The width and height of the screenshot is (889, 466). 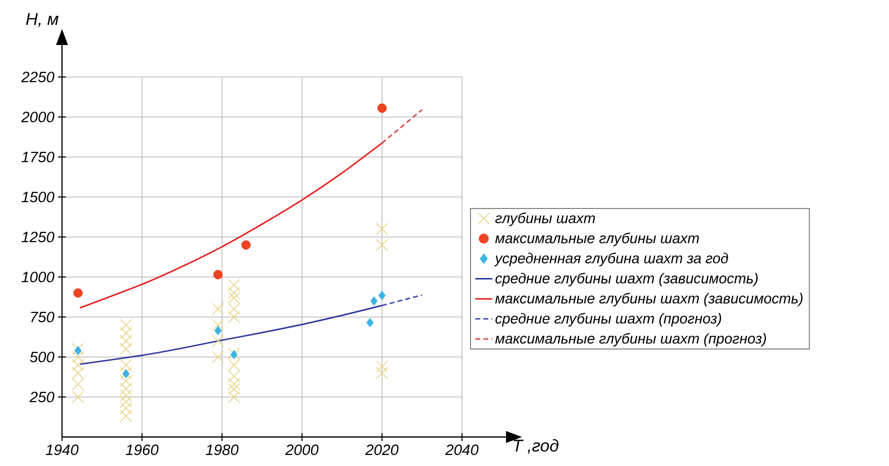 I want to click on x-tick-label: 2000, so click(x=302, y=450).